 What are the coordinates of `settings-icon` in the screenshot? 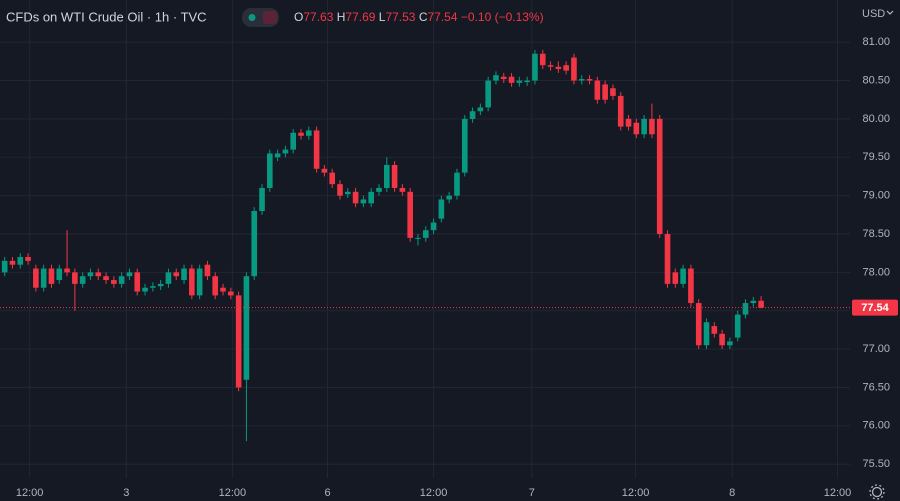 It's located at (877, 492).